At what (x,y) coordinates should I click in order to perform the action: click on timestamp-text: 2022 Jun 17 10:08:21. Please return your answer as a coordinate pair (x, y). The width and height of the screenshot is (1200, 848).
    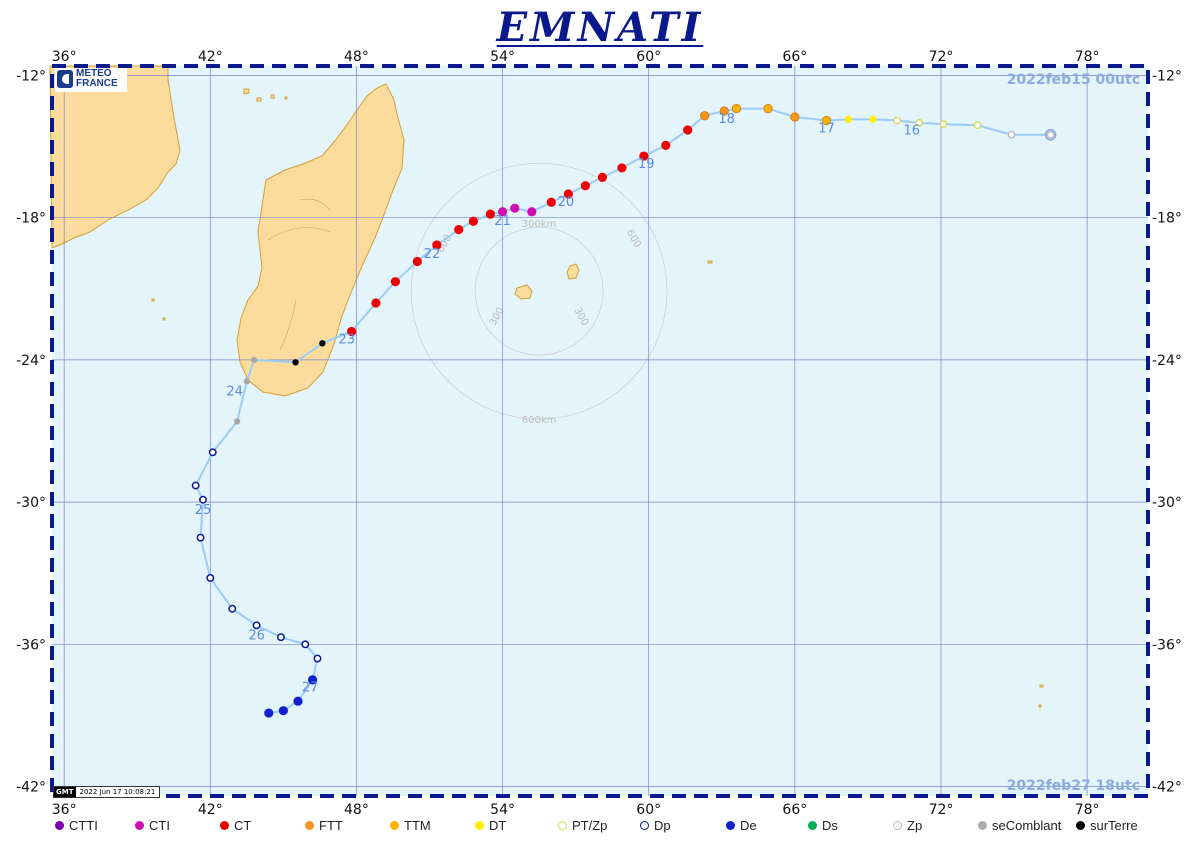
    Looking at the image, I should click on (117, 792).